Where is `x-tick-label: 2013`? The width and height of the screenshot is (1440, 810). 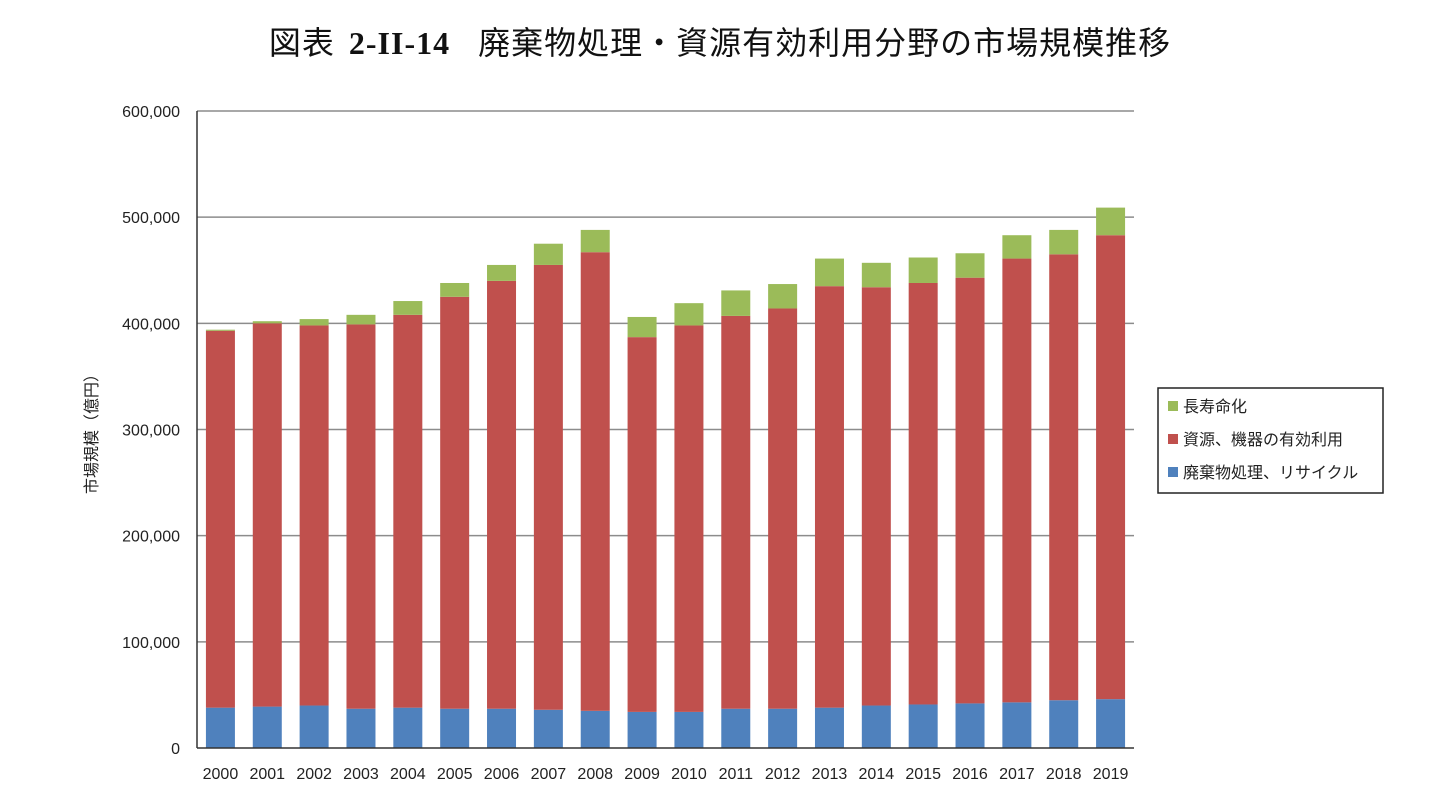 x-tick-label: 2013 is located at coordinates (830, 774).